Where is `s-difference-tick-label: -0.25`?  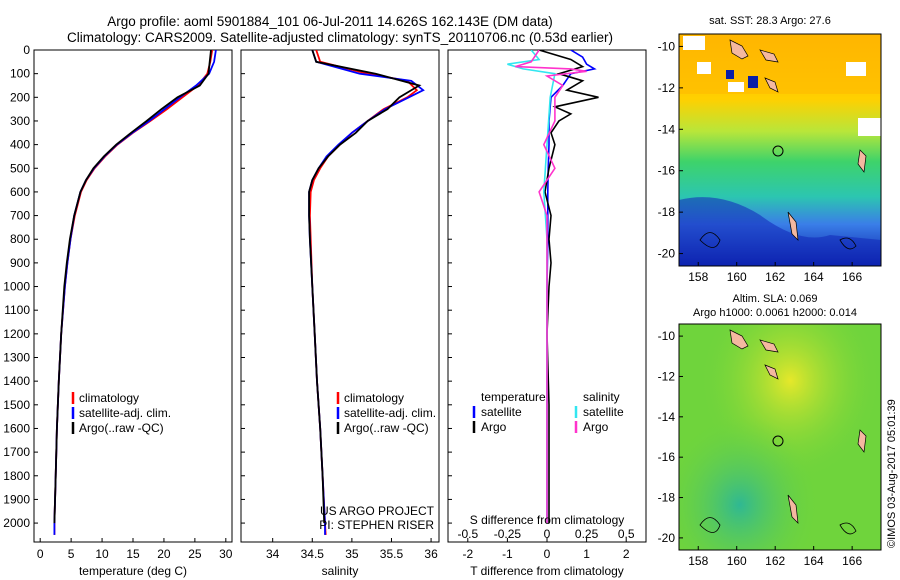
s-difference-tick-label: -0.25 is located at coordinates (508, 534).